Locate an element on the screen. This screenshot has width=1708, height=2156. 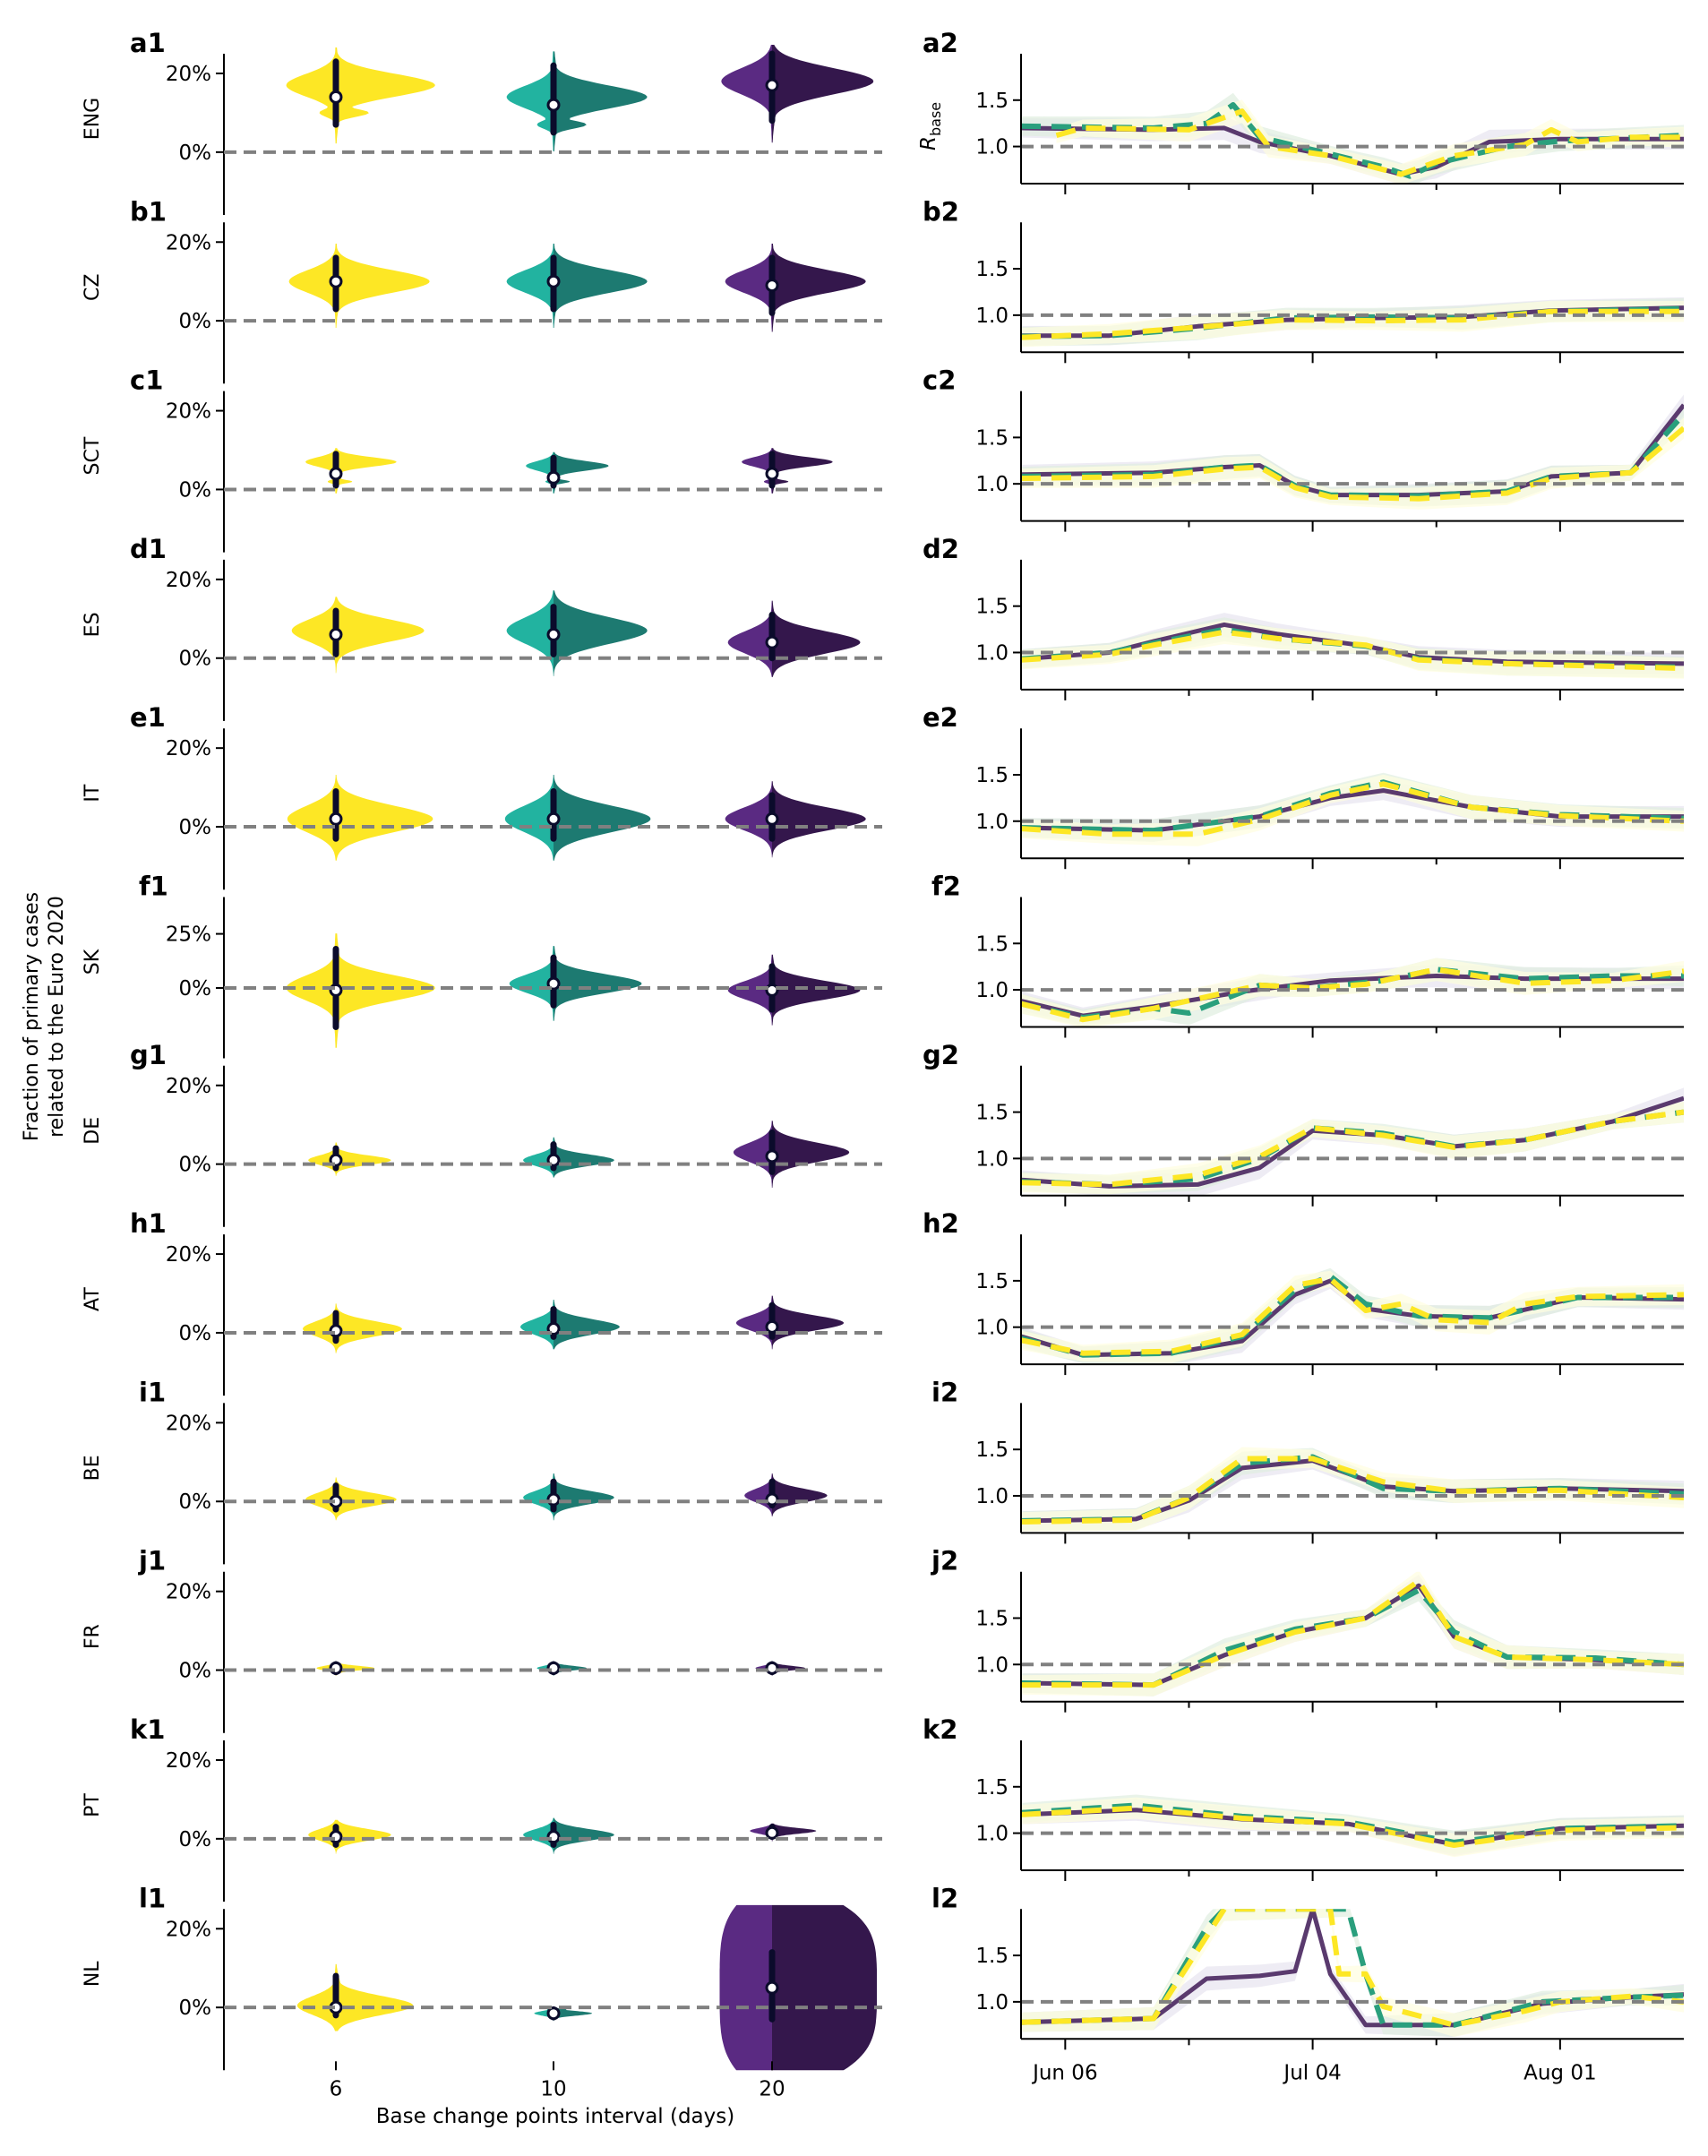
line-panel-k2: 1.0 1.5 k2 is located at coordinates (1304, 1797).